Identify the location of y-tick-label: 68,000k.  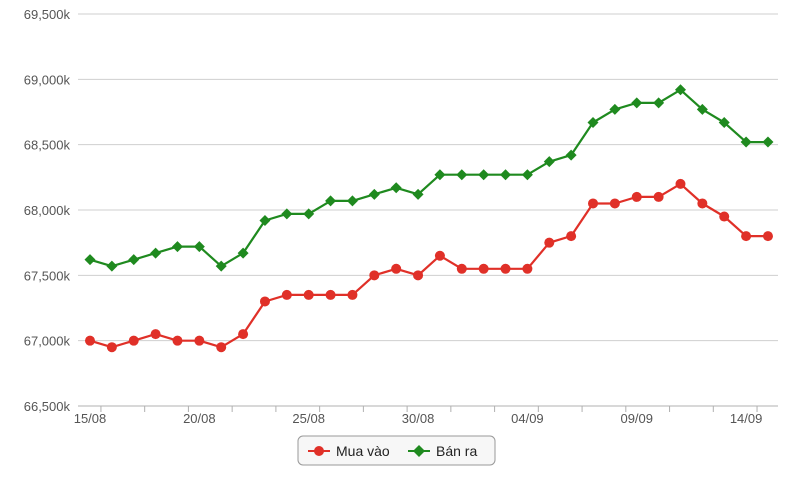
(47, 210).